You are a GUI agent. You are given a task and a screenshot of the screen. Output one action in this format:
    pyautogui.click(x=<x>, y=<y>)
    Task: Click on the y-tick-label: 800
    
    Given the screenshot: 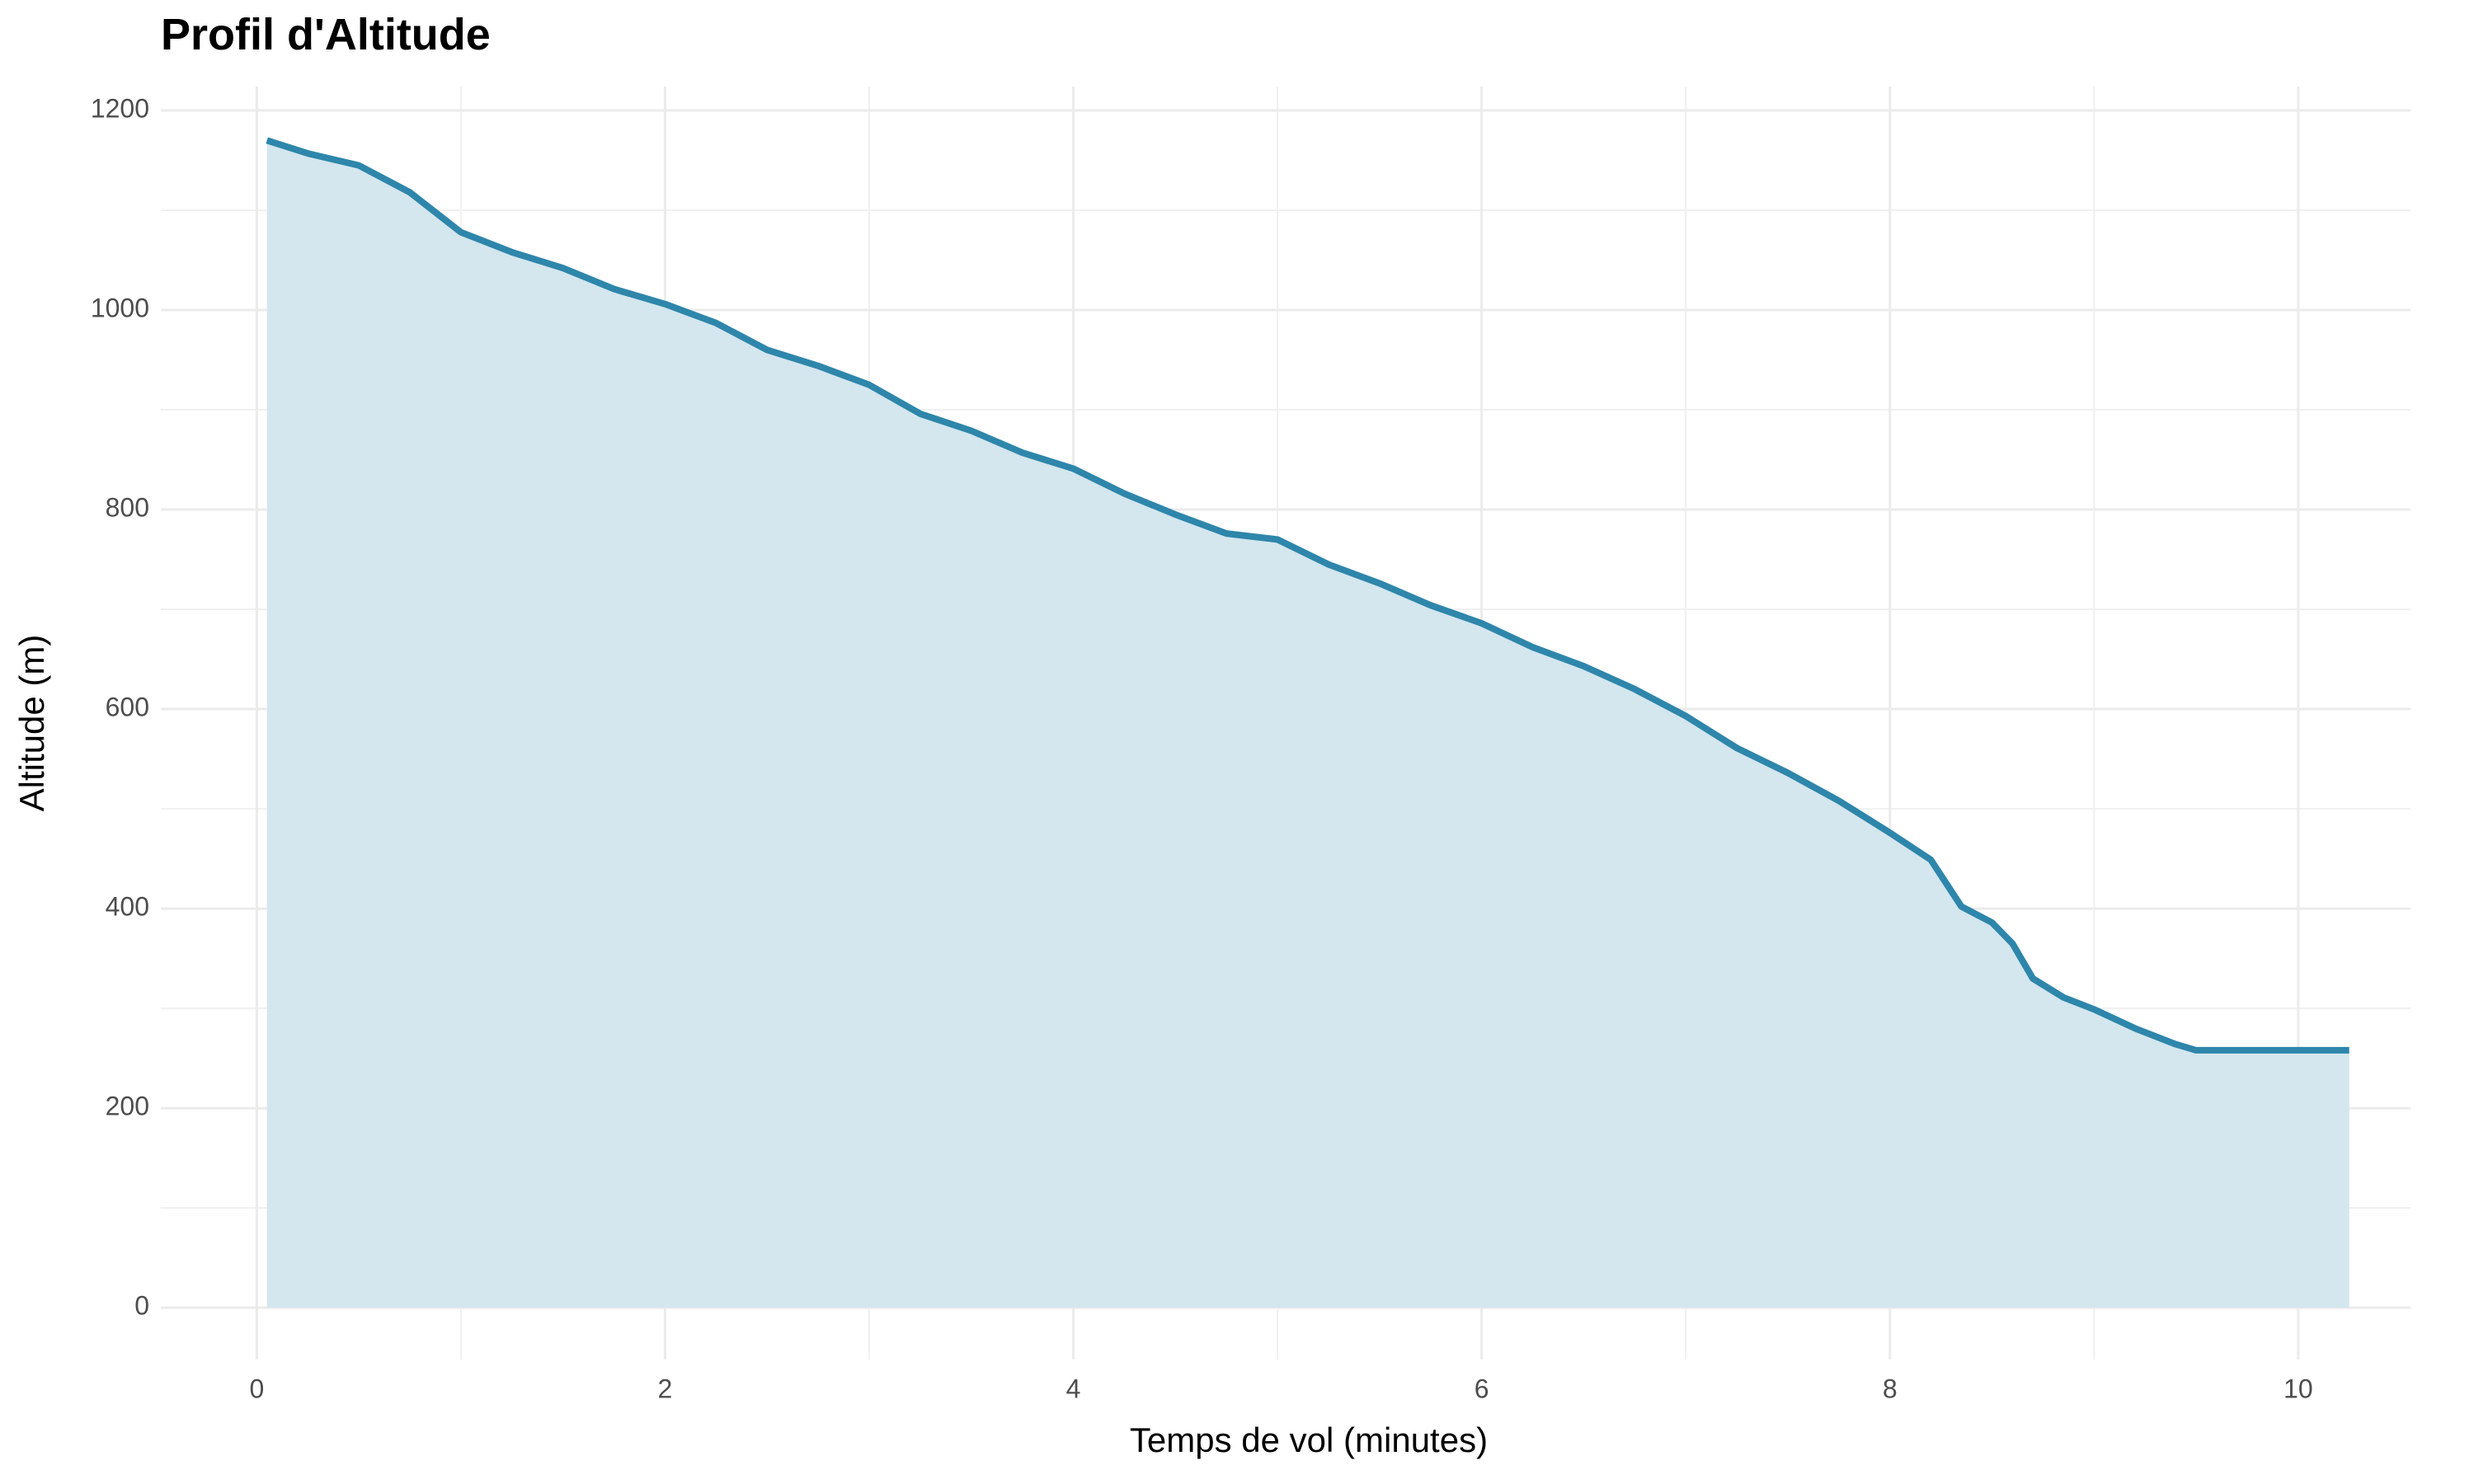 What is the action you would take?
    pyautogui.click(x=127, y=508)
    